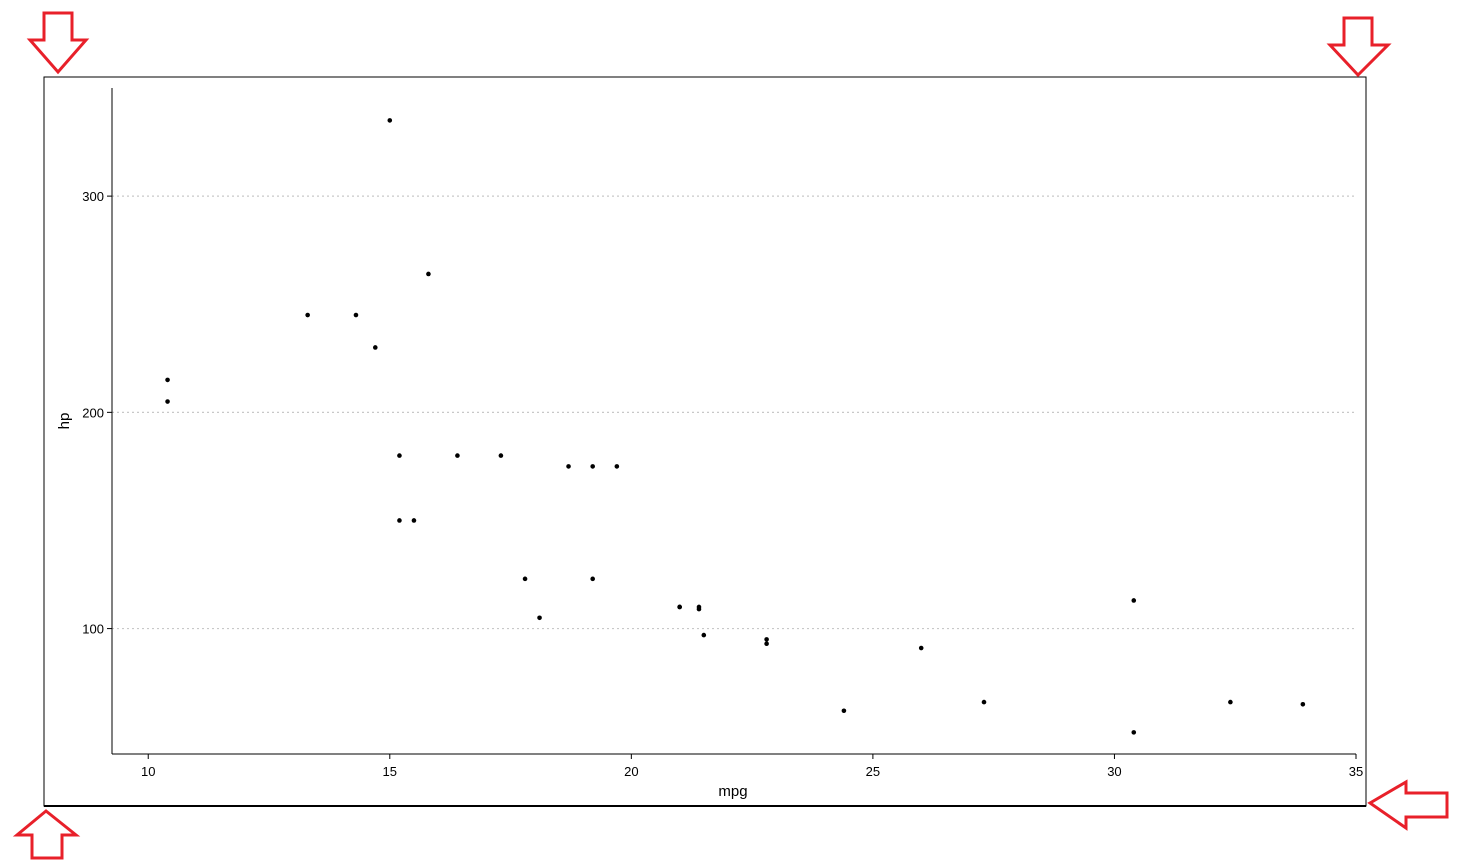  I want to click on y-tick-label: 300, so click(93, 196).